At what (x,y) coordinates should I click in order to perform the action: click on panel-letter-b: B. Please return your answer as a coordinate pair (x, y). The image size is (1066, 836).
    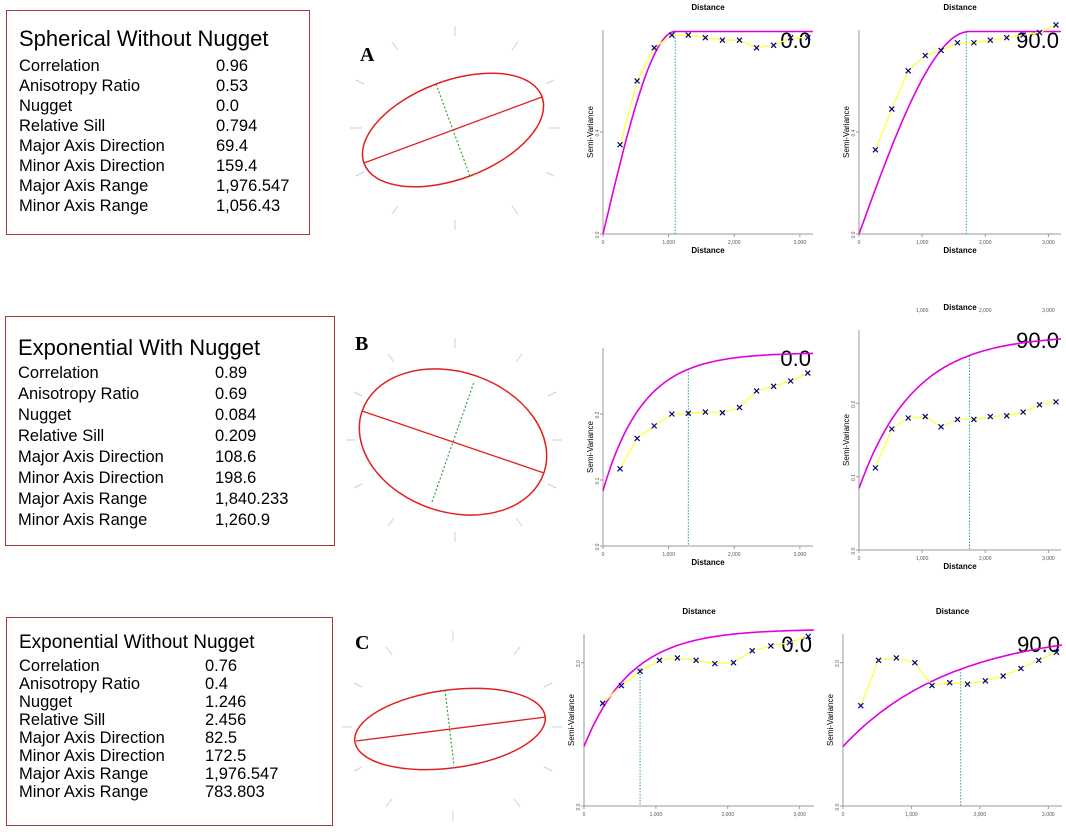
    Looking at the image, I should click on (362, 344).